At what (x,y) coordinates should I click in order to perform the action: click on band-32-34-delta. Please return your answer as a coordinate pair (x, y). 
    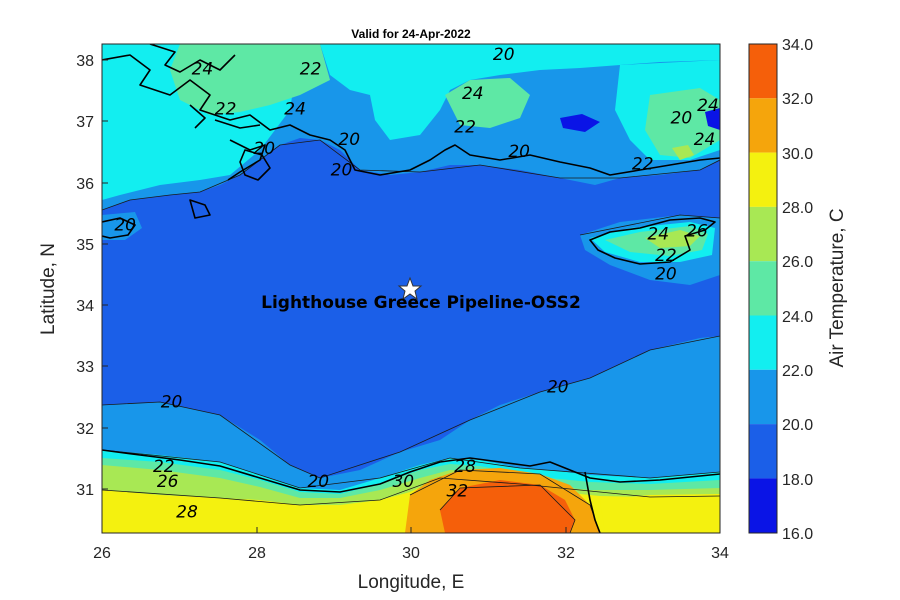
    Looking at the image, I should click on (507, 506).